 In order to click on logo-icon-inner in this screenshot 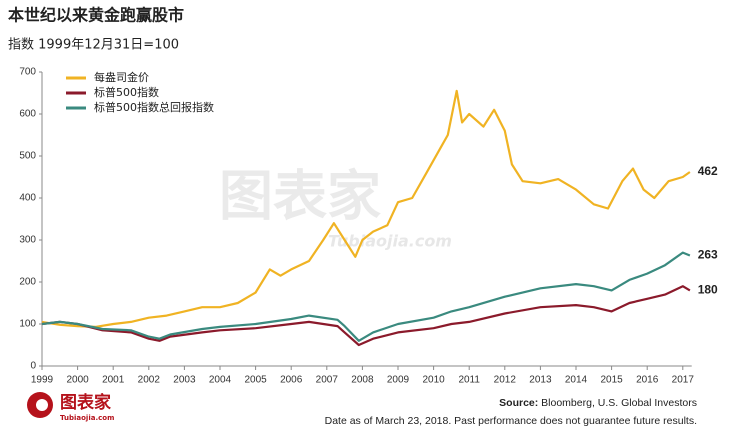, I will do `click(42, 405)`.